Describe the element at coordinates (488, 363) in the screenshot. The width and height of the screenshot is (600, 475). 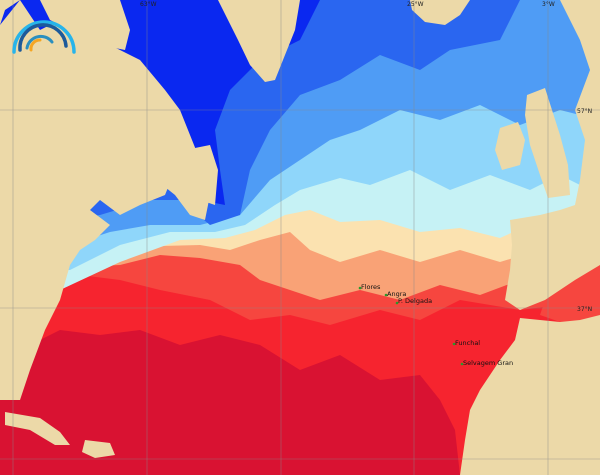
I see `place-label-selvagem-grande: Selvagem Gran` at that location.